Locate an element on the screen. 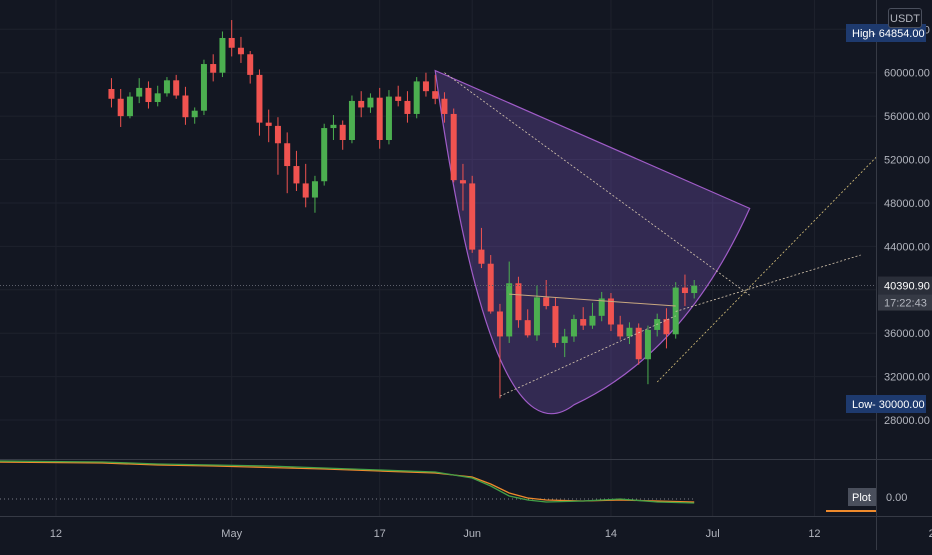 The height and width of the screenshot is (555, 932). indicator-signal-line is located at coordinates (347, 482).